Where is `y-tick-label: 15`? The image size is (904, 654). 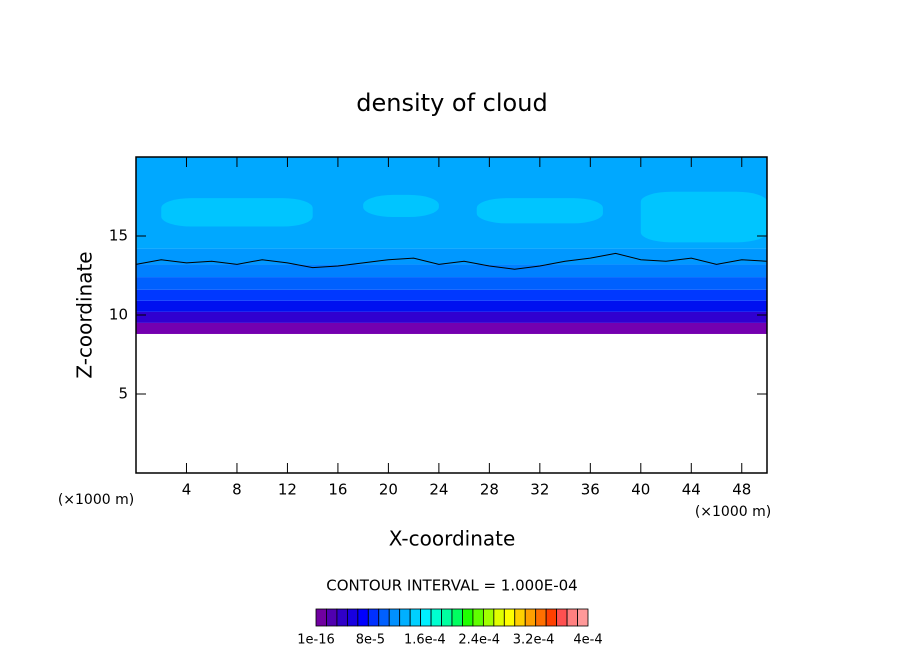
y-tick-label: 15 is located at coordinates (118, 236).